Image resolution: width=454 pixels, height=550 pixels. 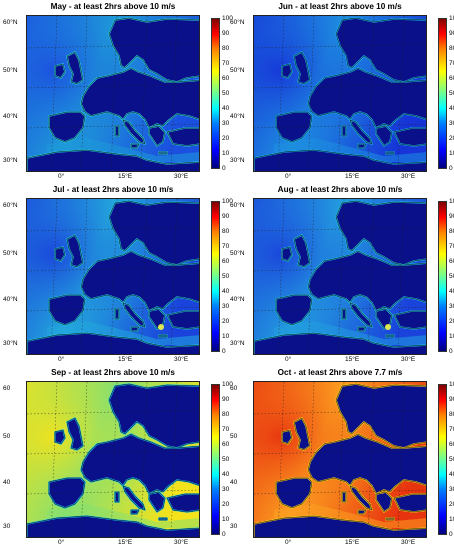 I want to click on colorbar-tick-label: 10, so click(x=451, y=153).